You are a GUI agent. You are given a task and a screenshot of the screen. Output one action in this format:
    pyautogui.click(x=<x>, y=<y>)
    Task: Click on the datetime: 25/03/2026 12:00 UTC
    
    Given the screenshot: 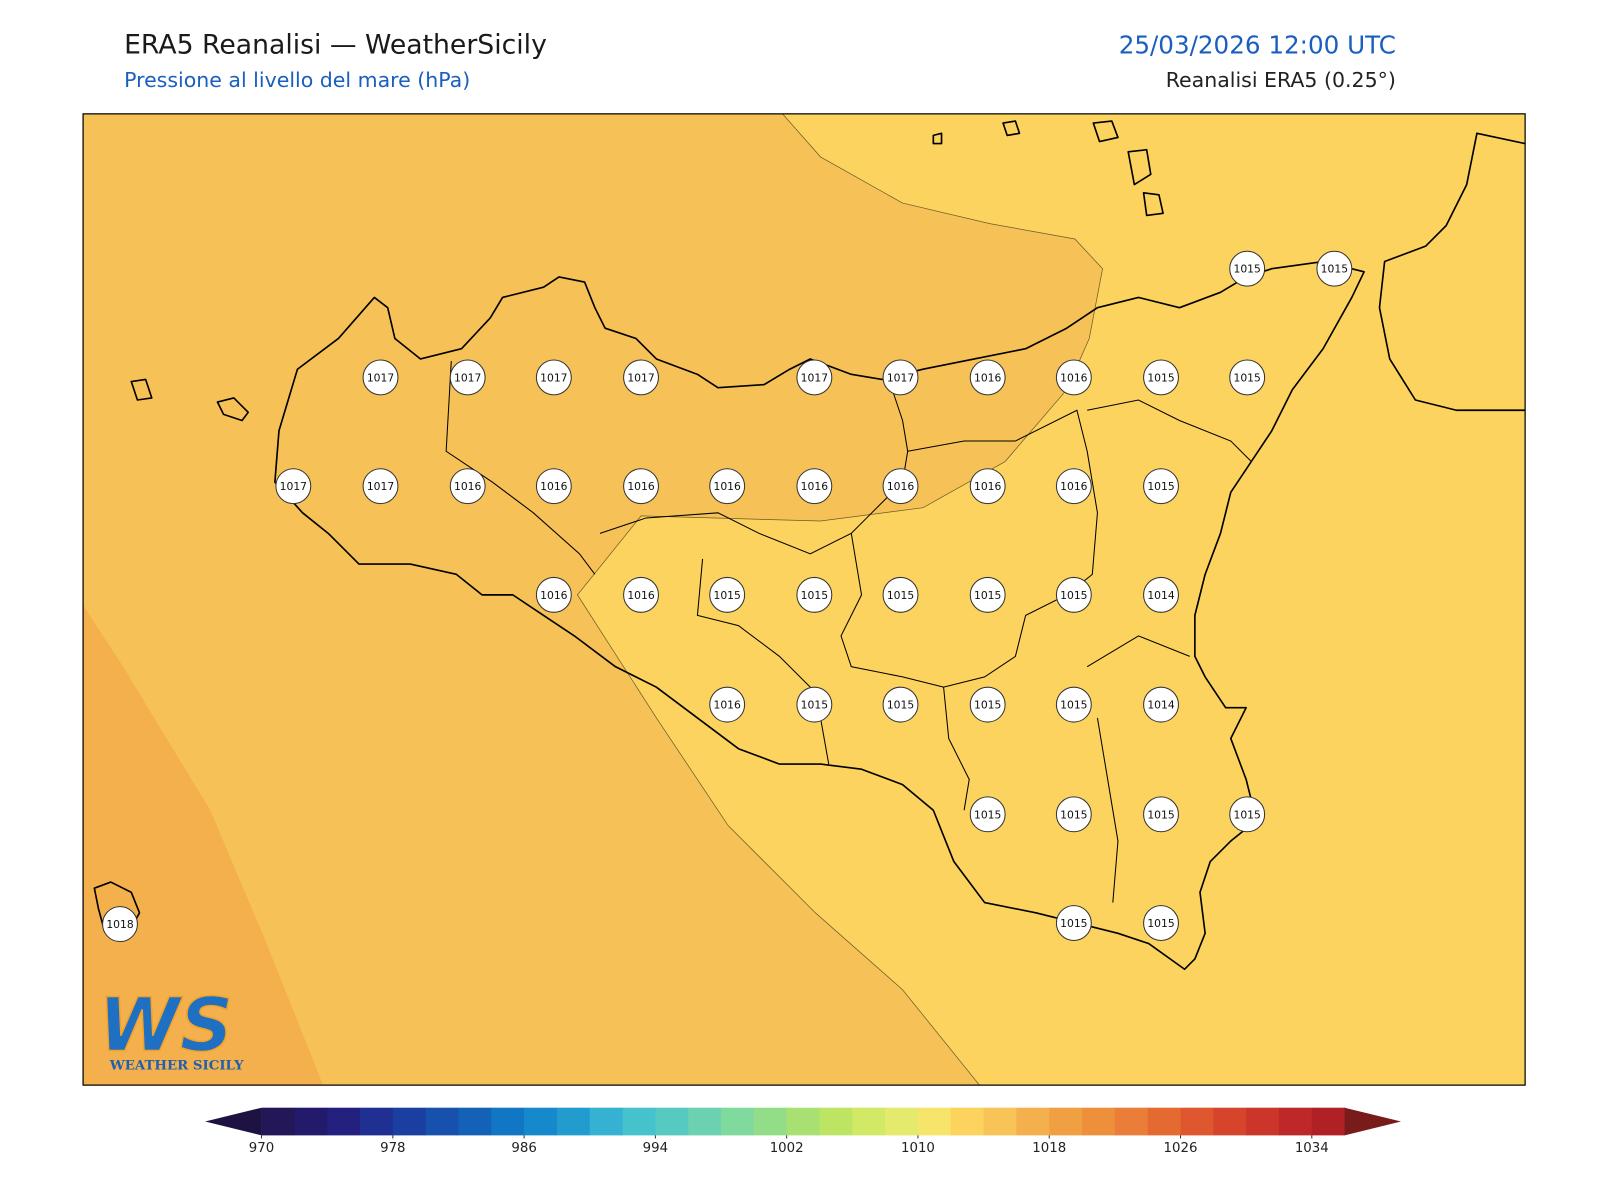 What is the action you would take?
    pyautogui.click(x=1257, y=44)
    